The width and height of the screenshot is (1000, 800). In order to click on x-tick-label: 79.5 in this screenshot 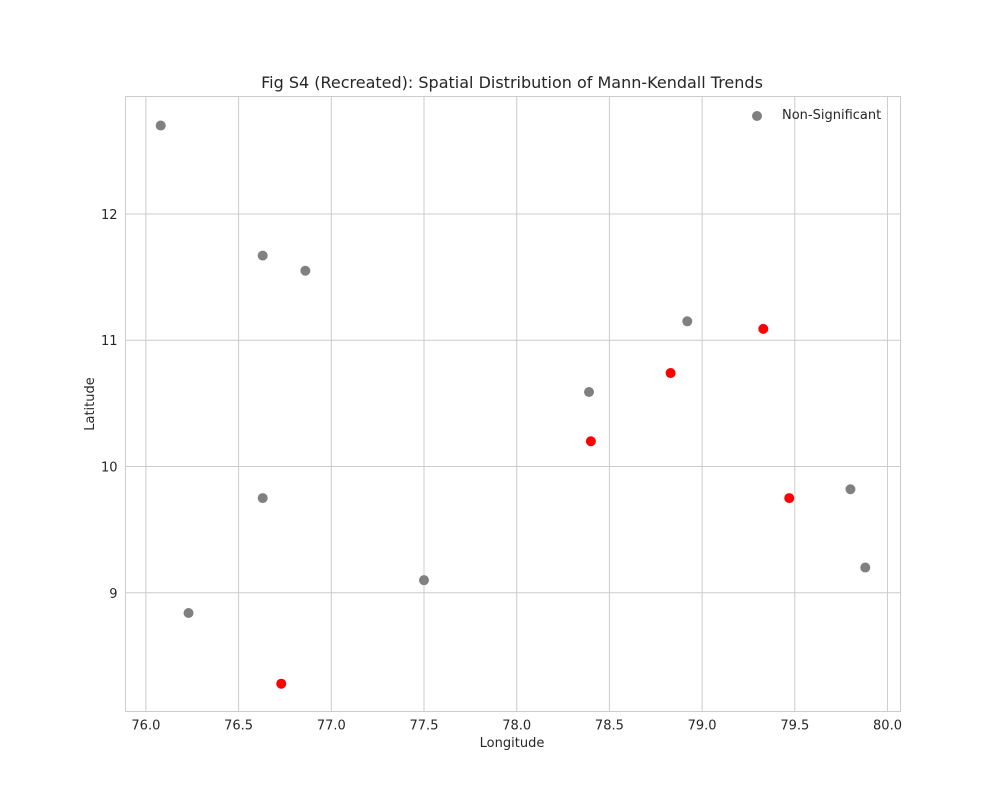, I will do `click(794, 726)`.